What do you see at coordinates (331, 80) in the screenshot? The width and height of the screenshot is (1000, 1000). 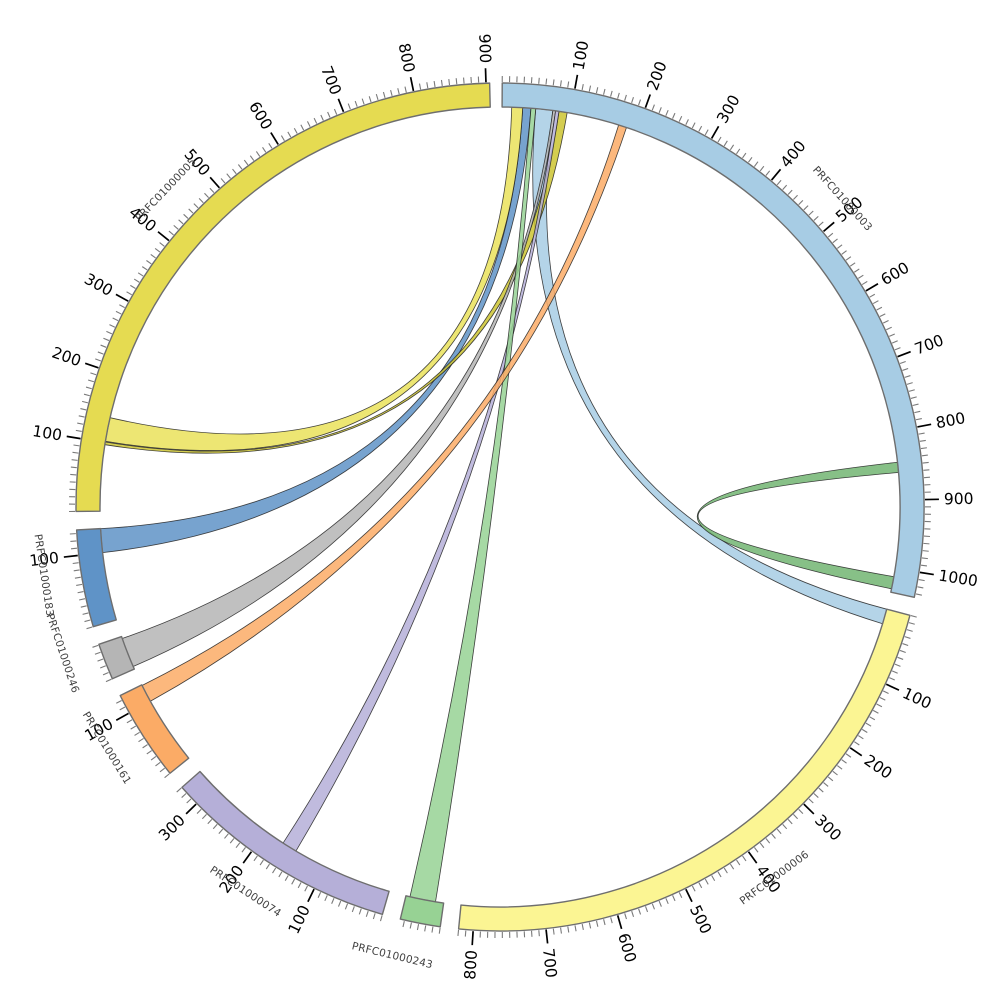 I see `tick-label-PRFC01000005-700: 700` at bounding box center [331, 80].